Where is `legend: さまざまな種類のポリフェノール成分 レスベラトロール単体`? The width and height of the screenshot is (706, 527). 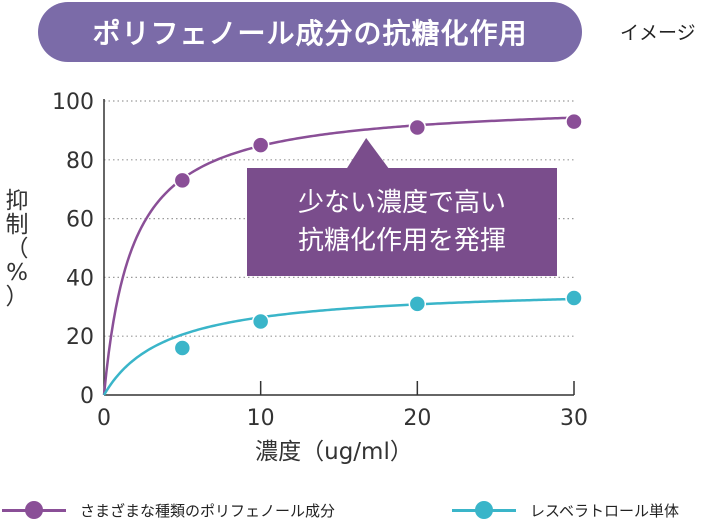
legend: さまざまな種類のポリフェノール成分 レスベラトロール単体 is located at coordinates (353, 513).